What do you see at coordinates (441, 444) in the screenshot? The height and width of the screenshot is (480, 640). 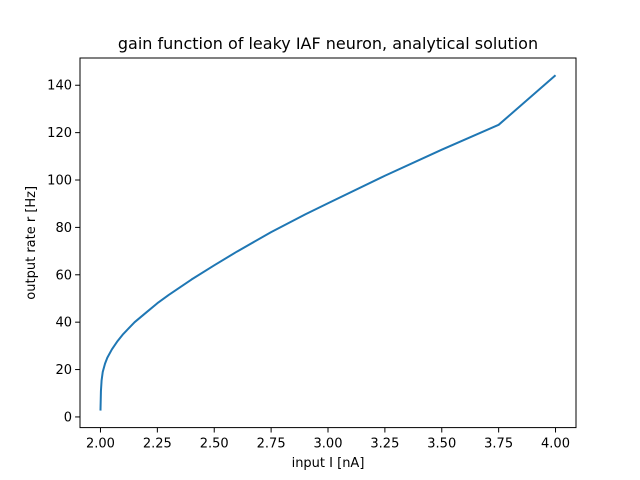 I see `x-tick-label: 3.50` at bounding box center [441, 444].